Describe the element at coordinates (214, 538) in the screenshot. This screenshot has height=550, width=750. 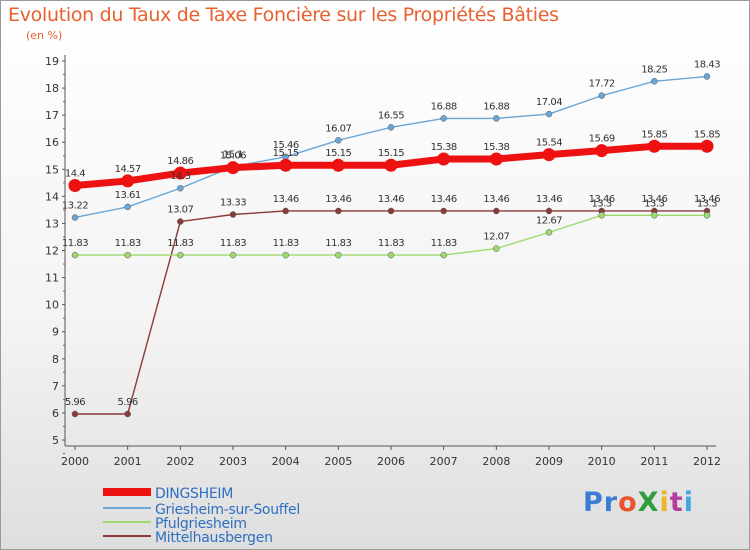
I see `legend-label: Mittelhausbergen` at that location.